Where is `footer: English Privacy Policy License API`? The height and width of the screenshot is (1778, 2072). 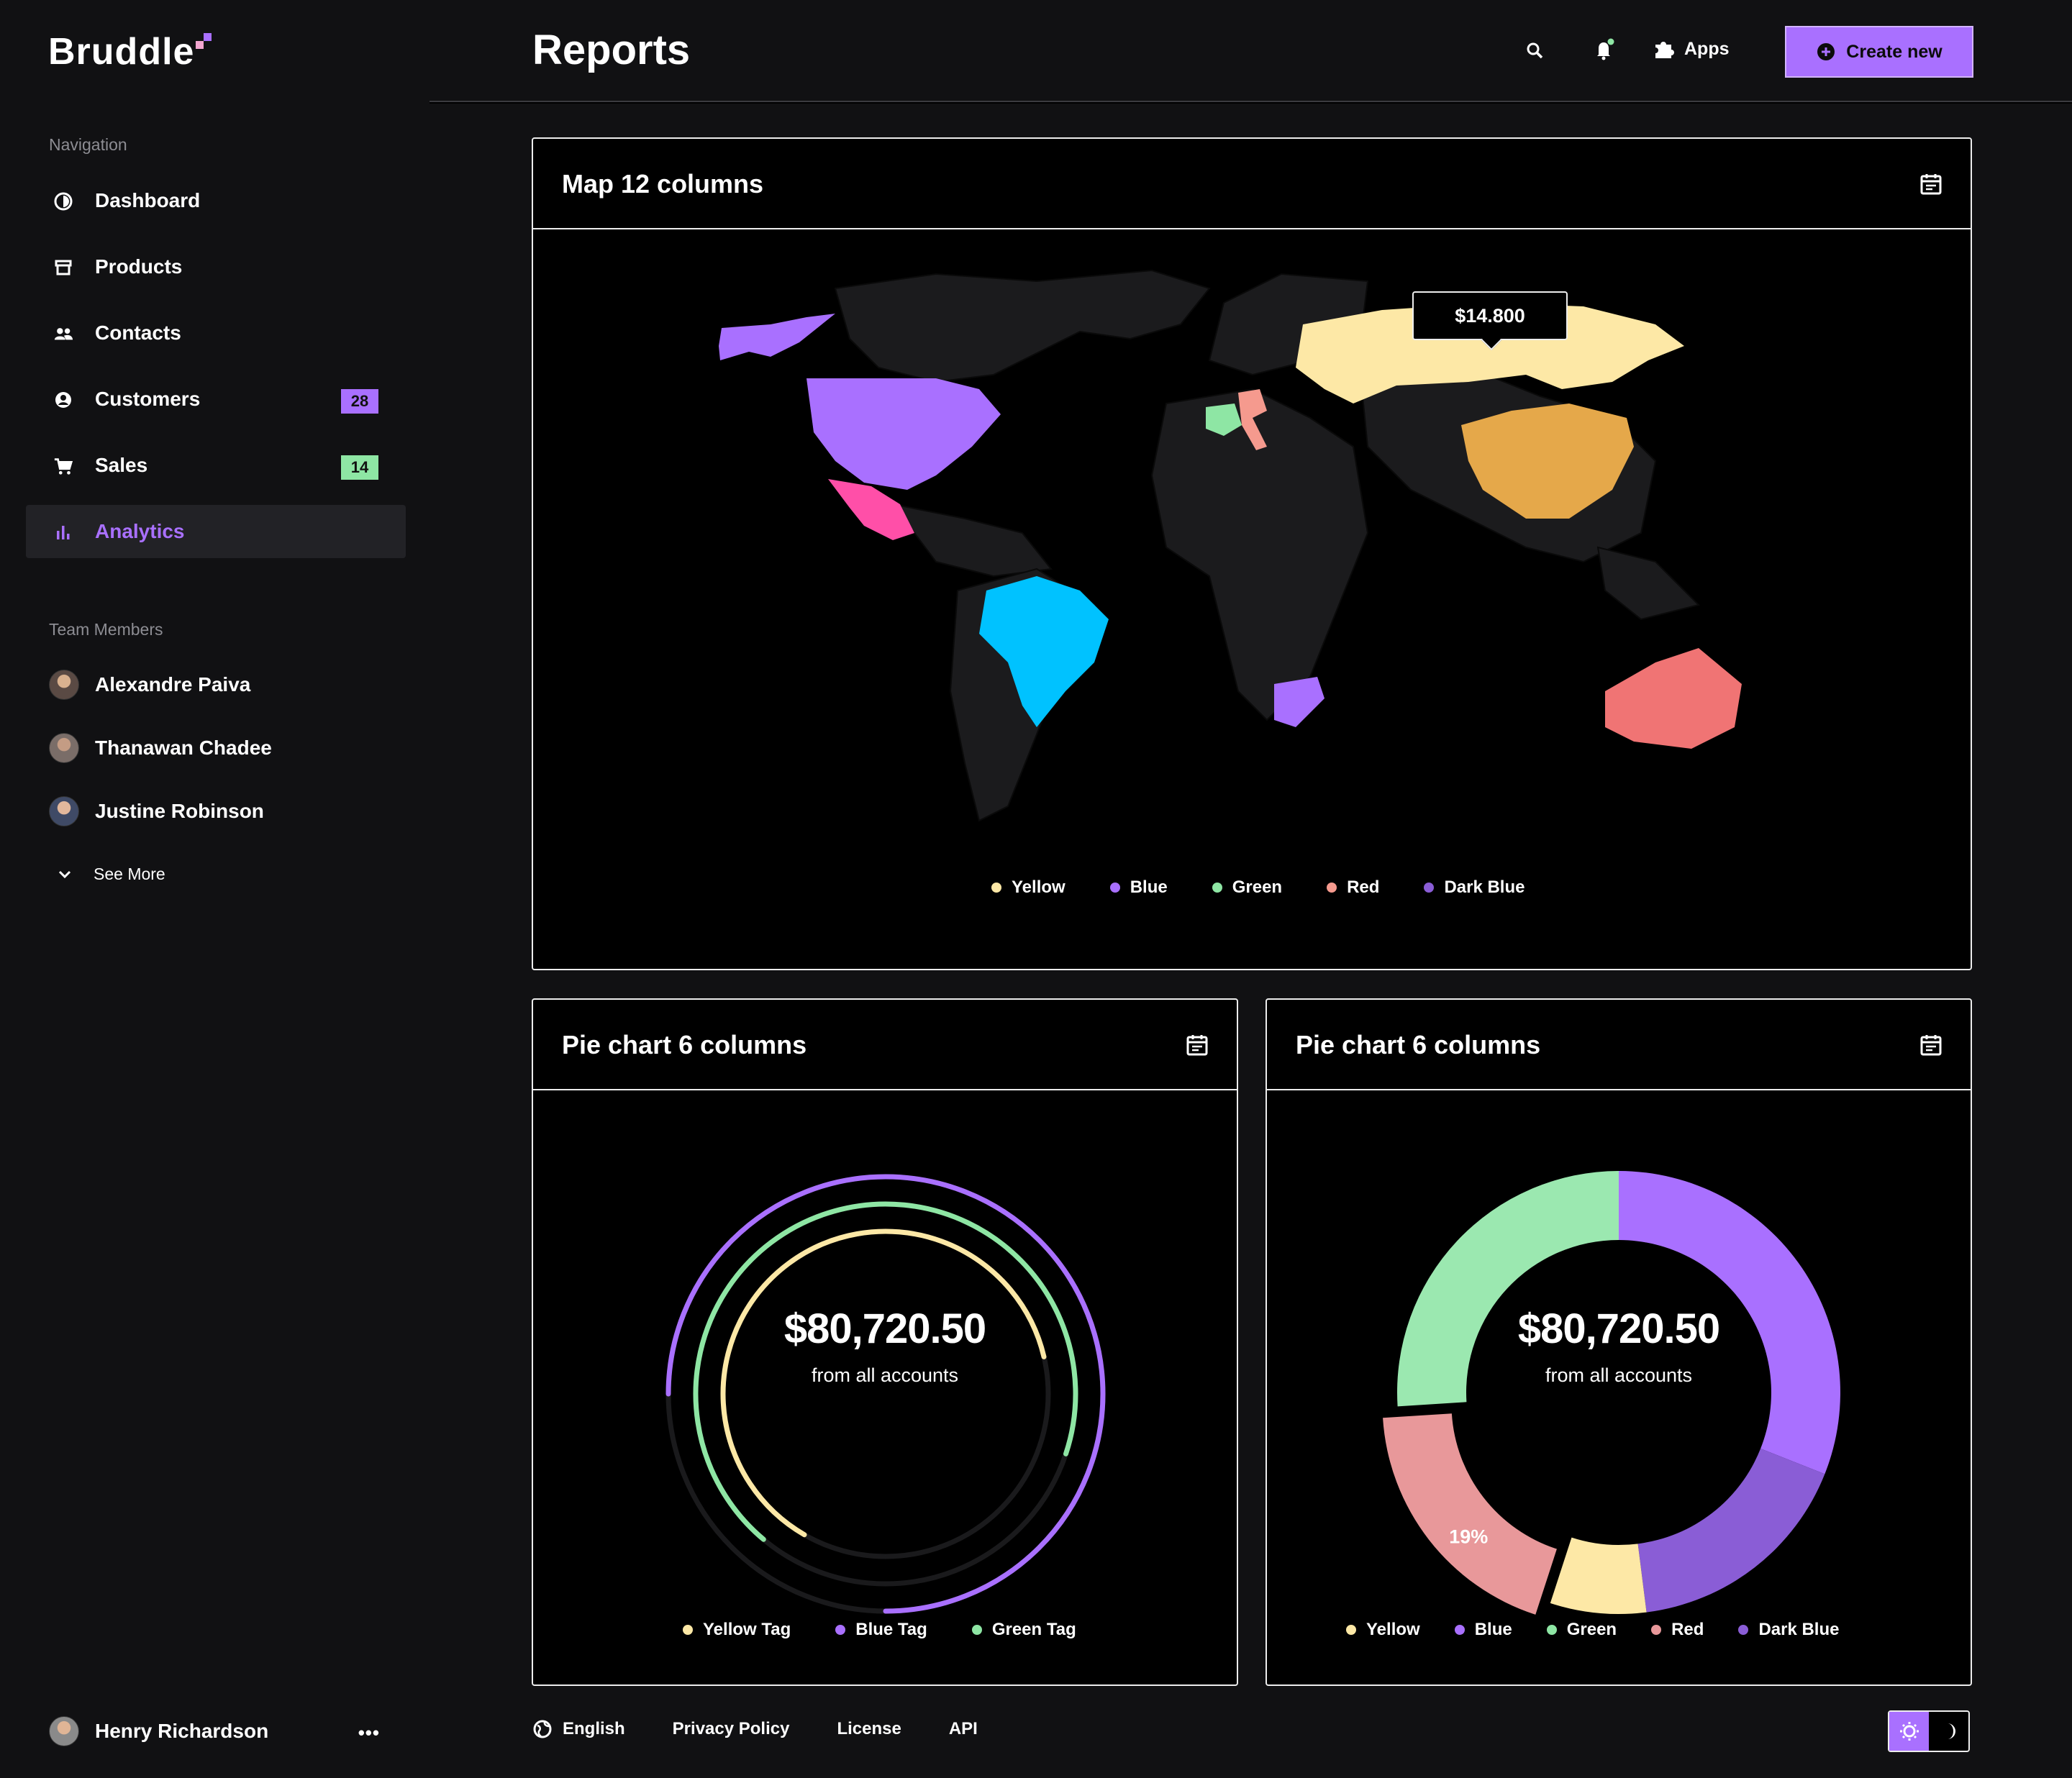 footer: English Privacy Policy License API is located at coordinates (779, 1729).